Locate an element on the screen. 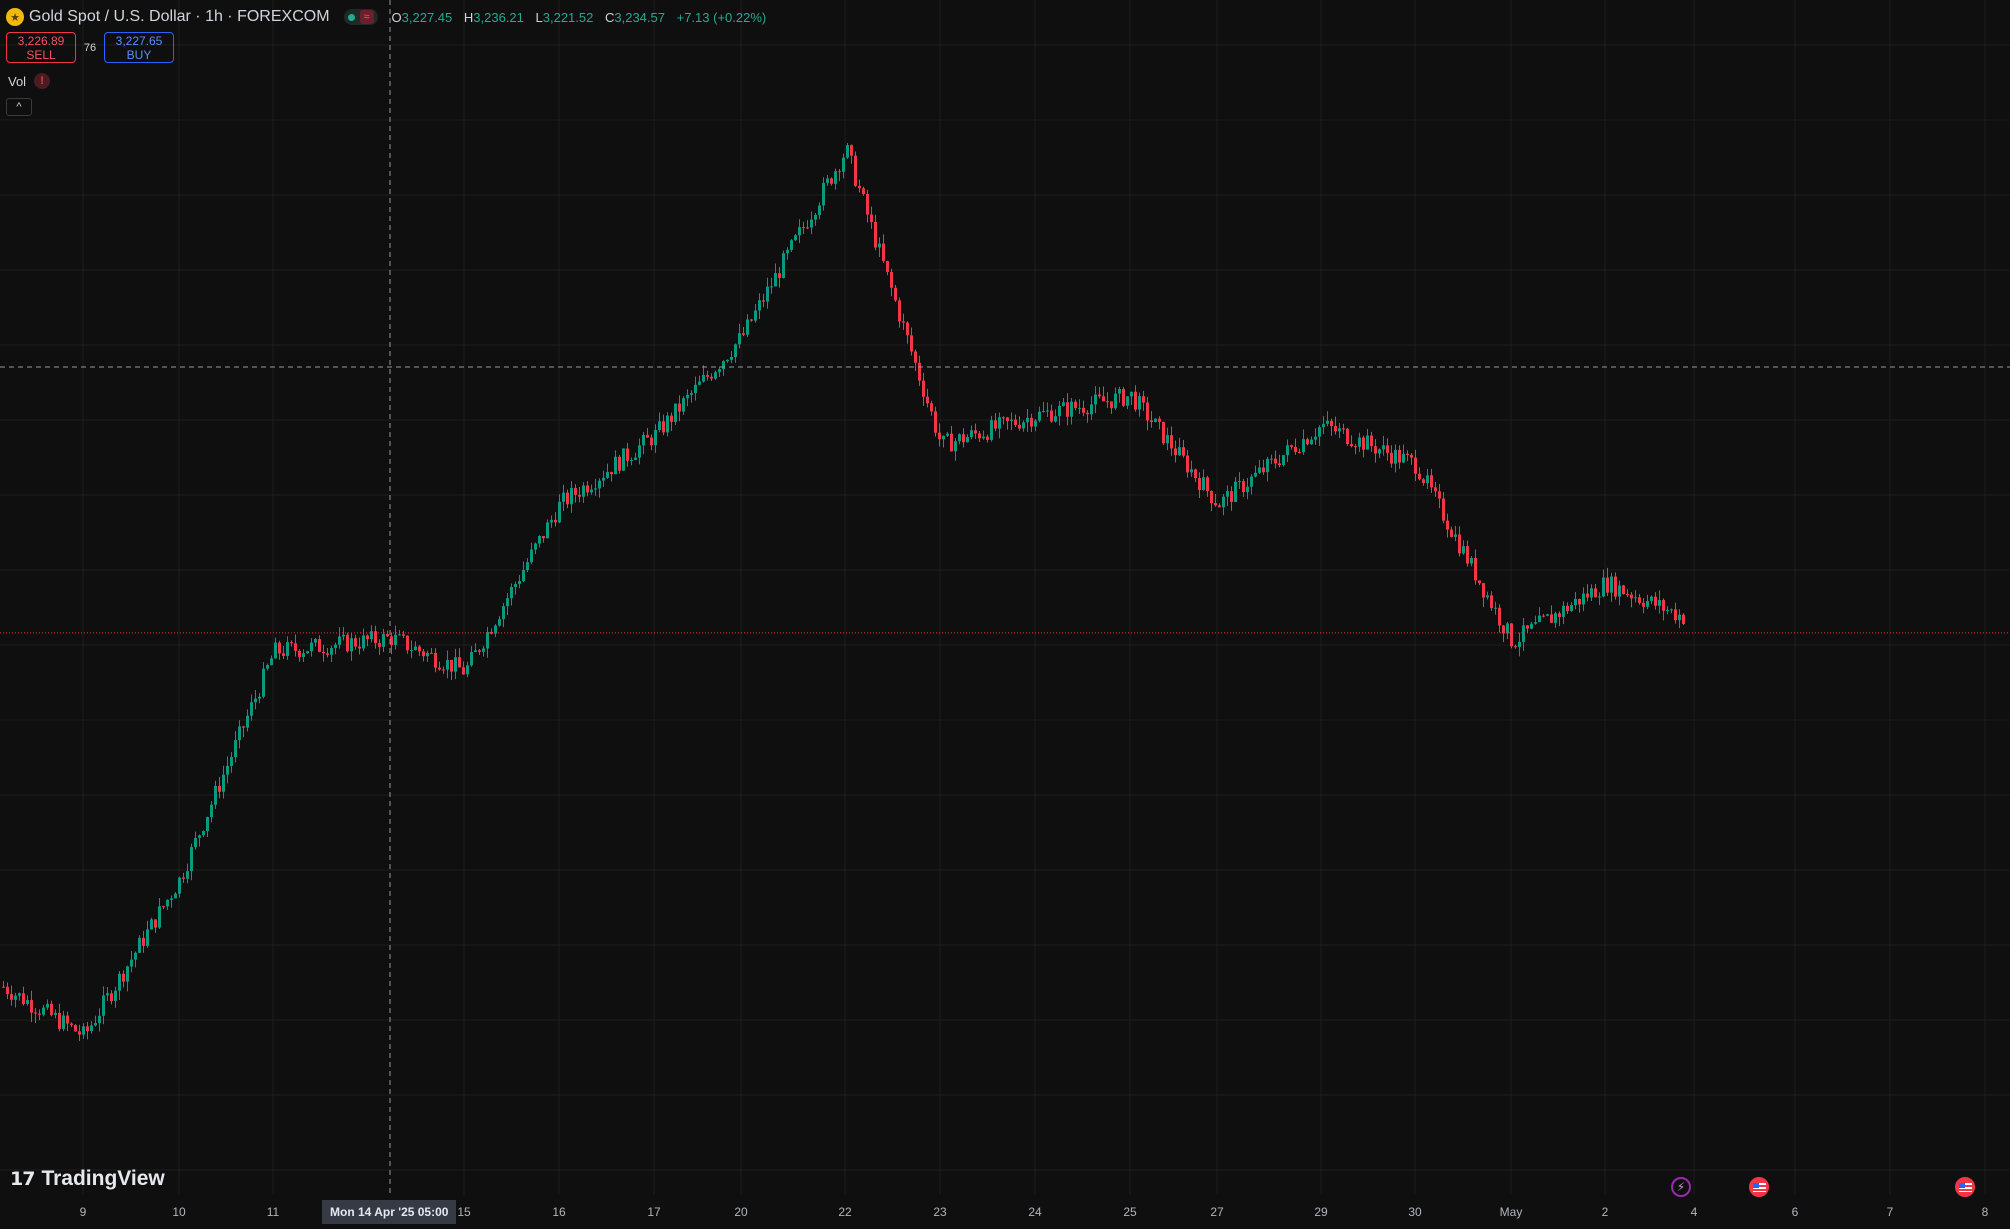 The image size is (2010, 1229). time-axis-label: 9 is located at coordinates (83, 1212).